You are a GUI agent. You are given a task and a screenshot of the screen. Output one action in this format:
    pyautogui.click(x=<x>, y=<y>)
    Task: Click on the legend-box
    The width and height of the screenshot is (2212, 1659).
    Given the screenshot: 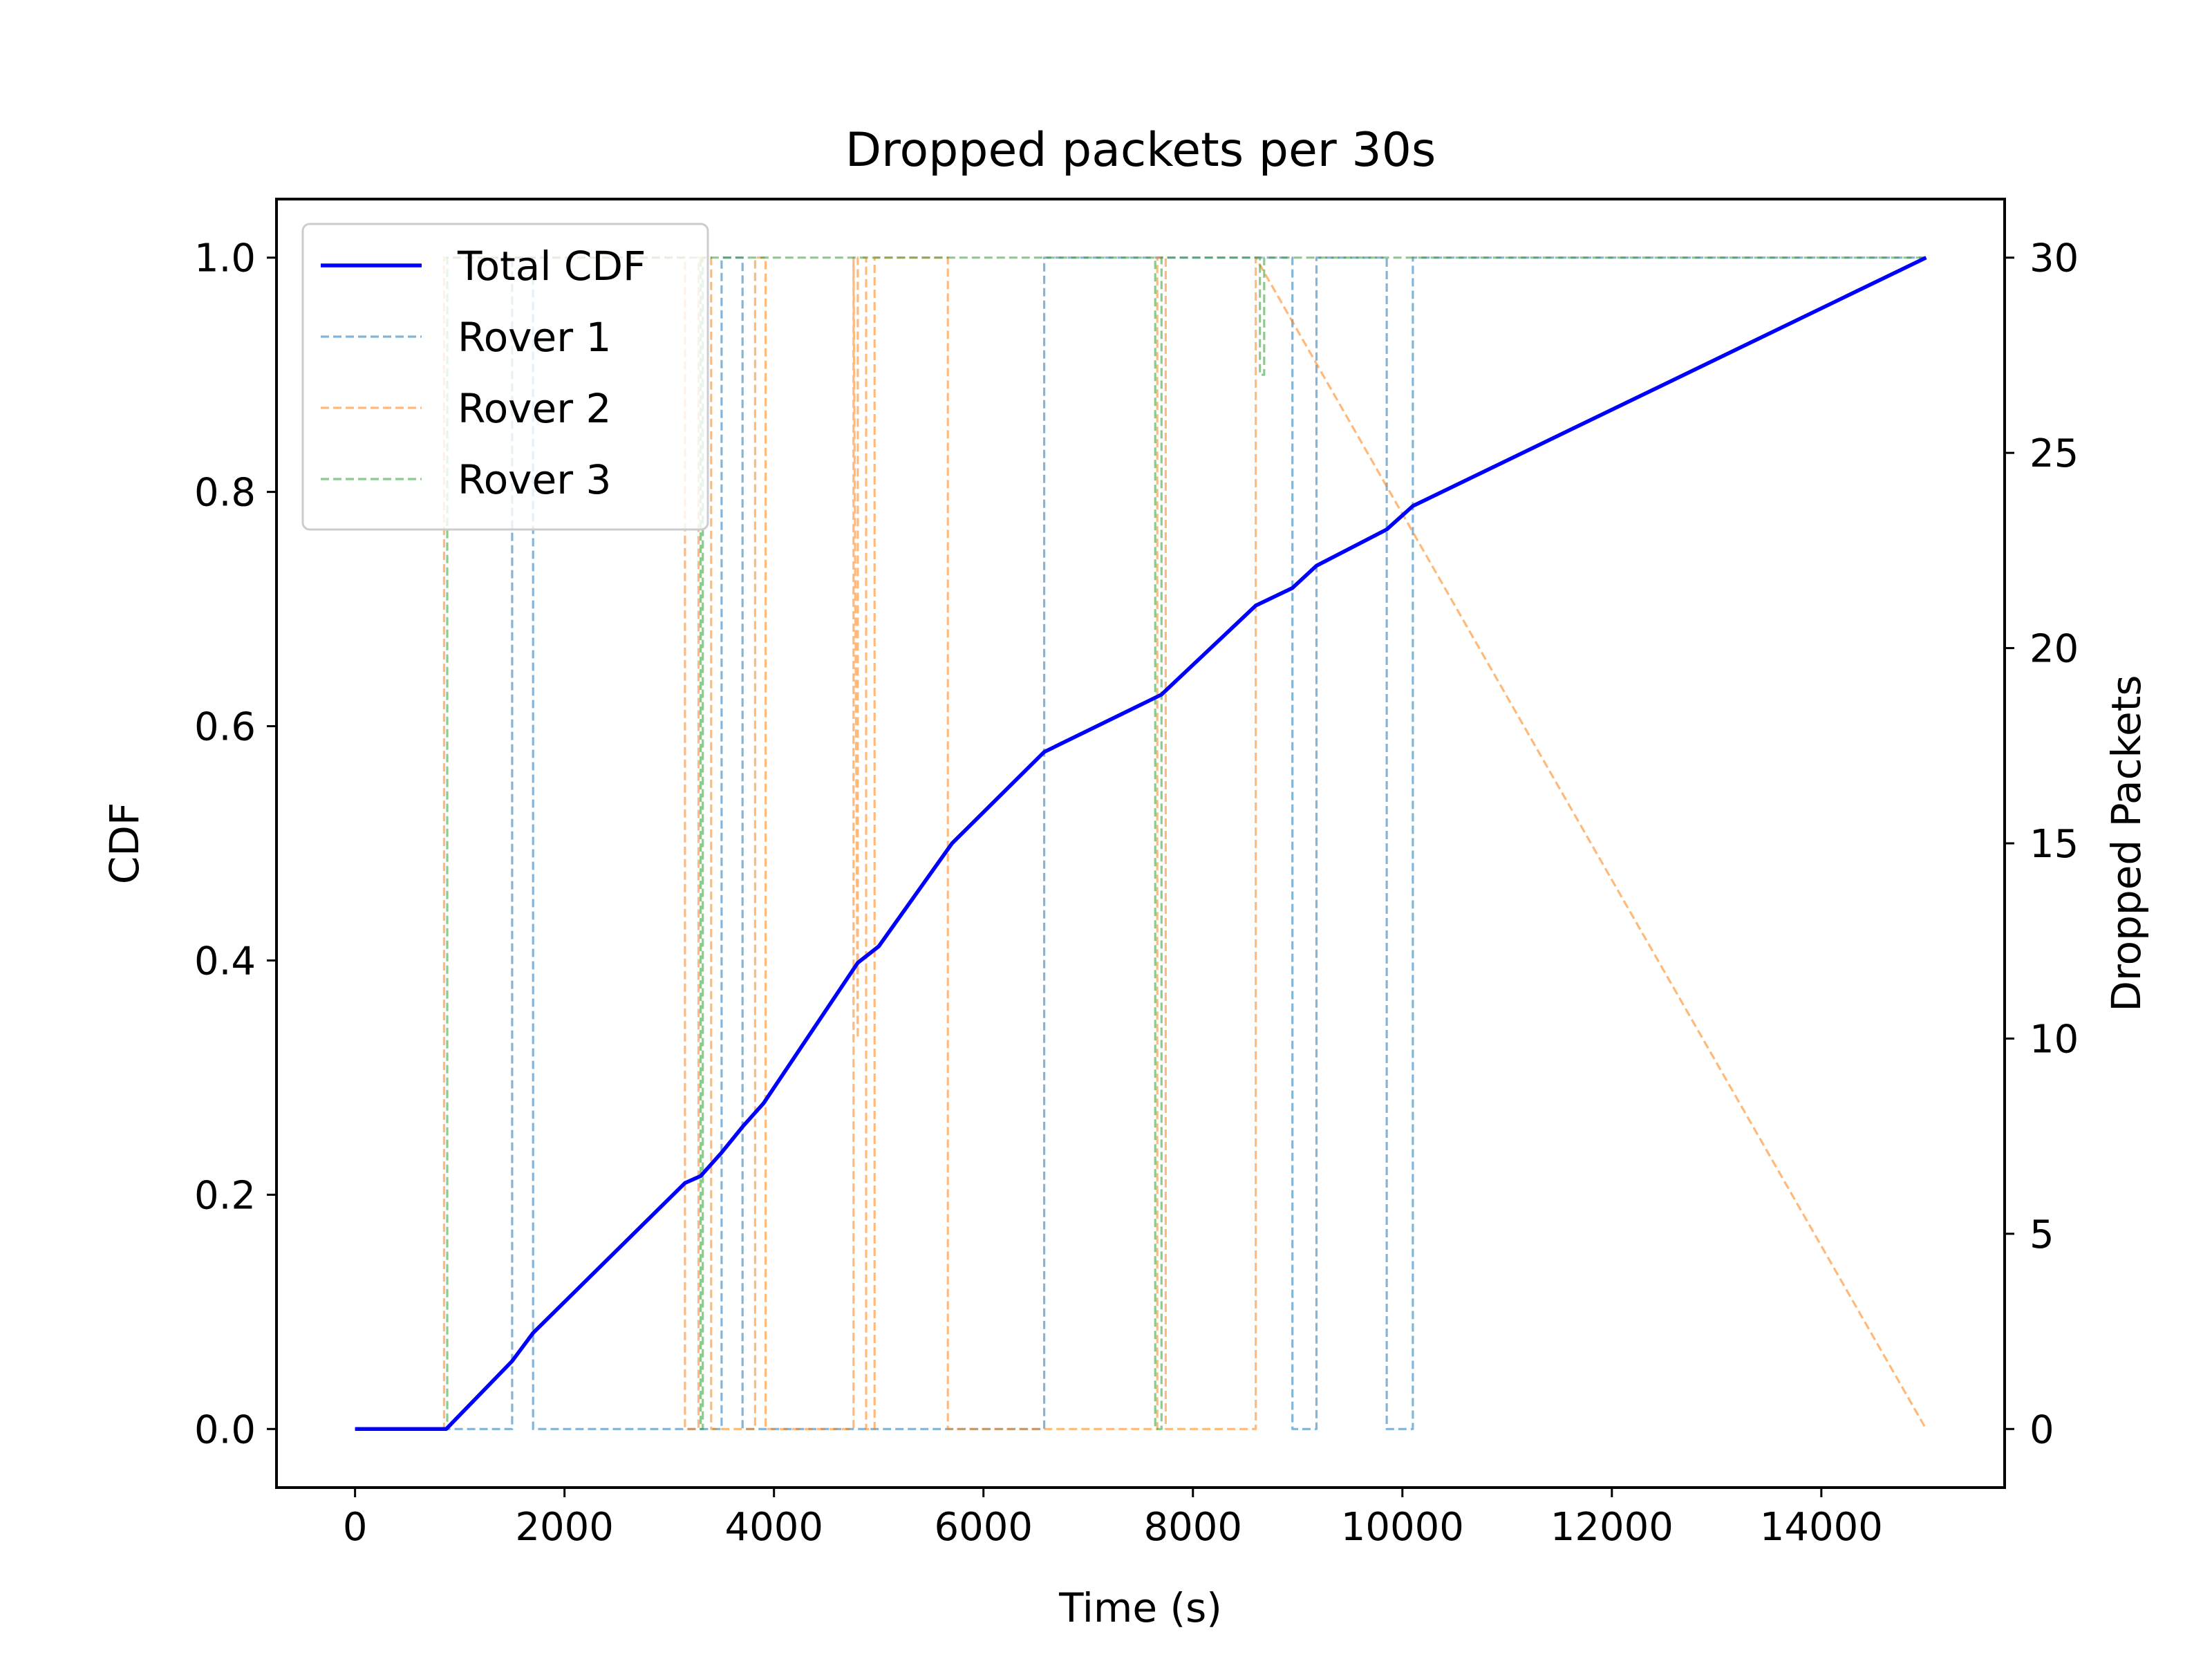 What is the action you would take?
    pyautogui.click(x=505, y=377)
    